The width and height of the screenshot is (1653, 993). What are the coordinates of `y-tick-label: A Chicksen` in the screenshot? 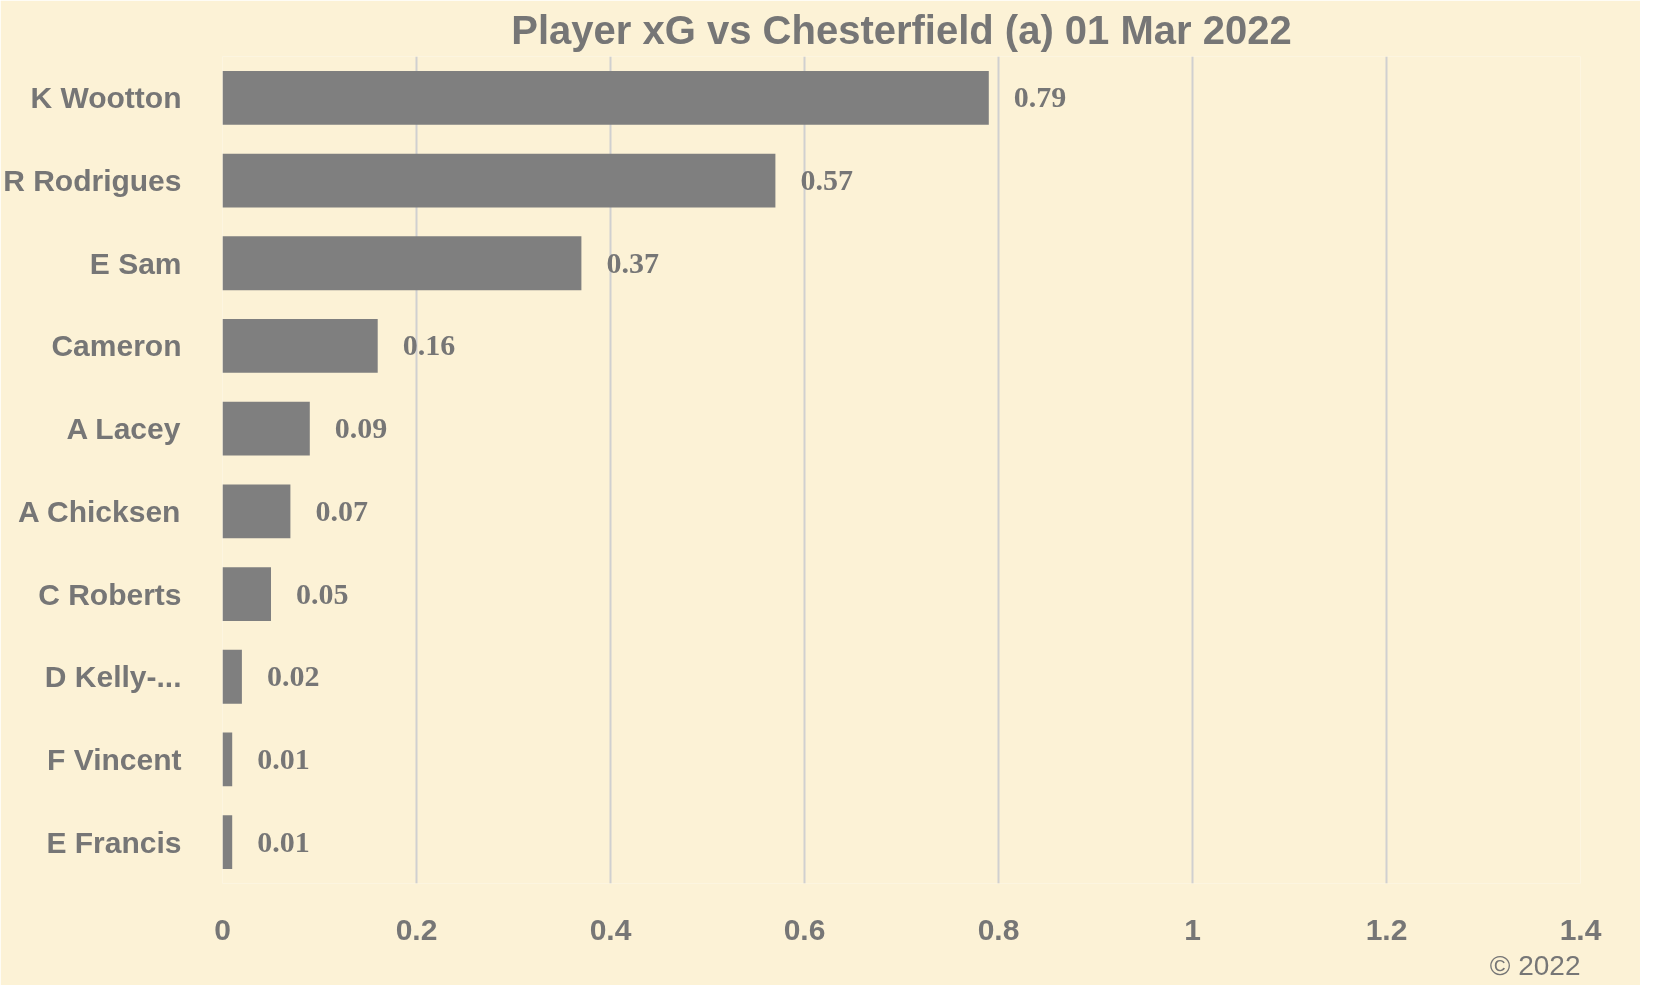 It's located at (99, 511).